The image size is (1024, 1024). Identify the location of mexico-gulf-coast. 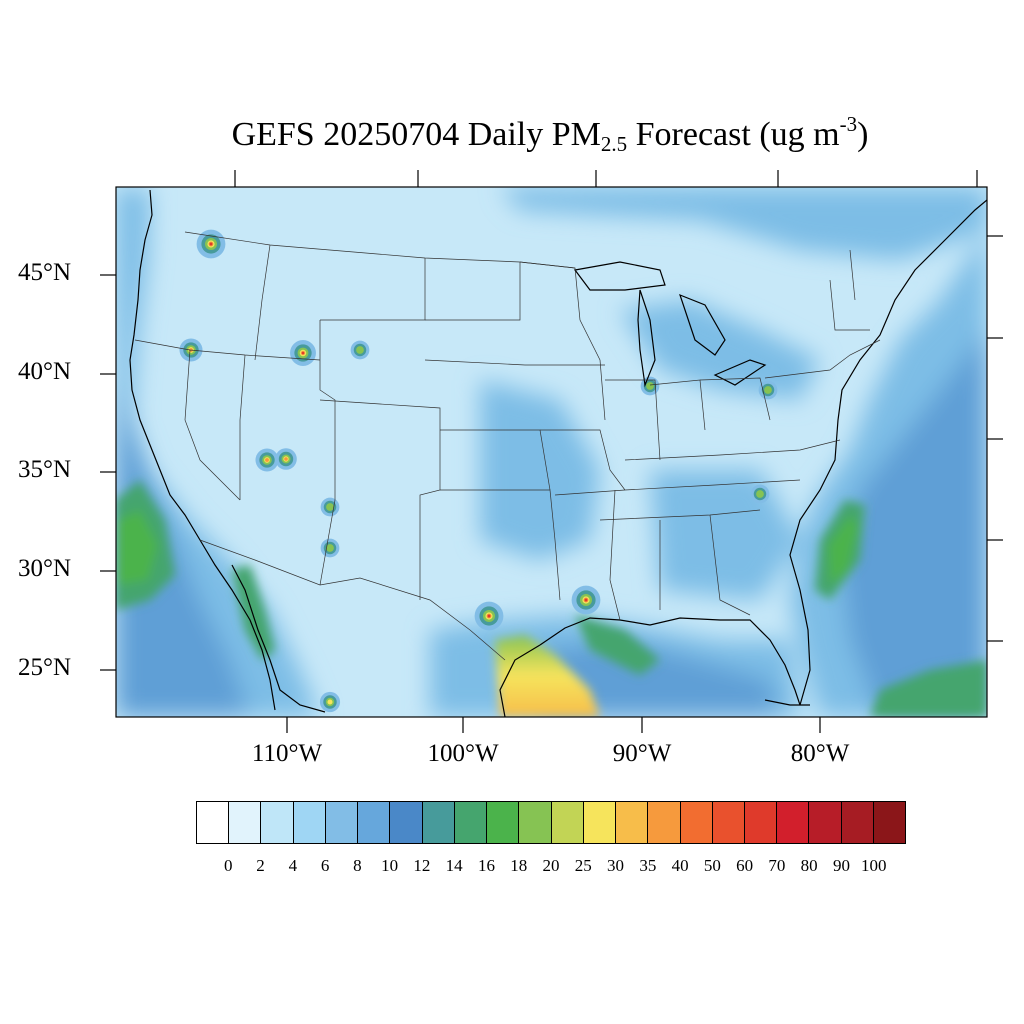
(520, 680).